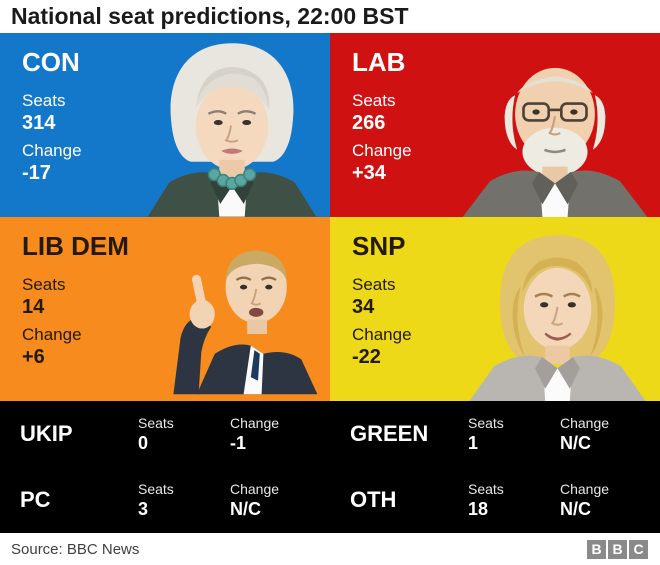 The image size is (660, 565). I want to click on theresa-may-portrait, so click(232, 130).